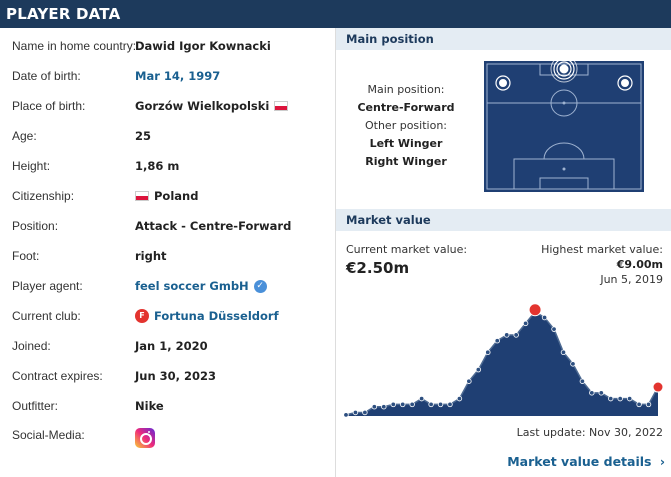 This screenshot has height=477, width=671. Describe the element at coordinates (535, 310) in the screenshot. I see `club-crest-marker` at that location.